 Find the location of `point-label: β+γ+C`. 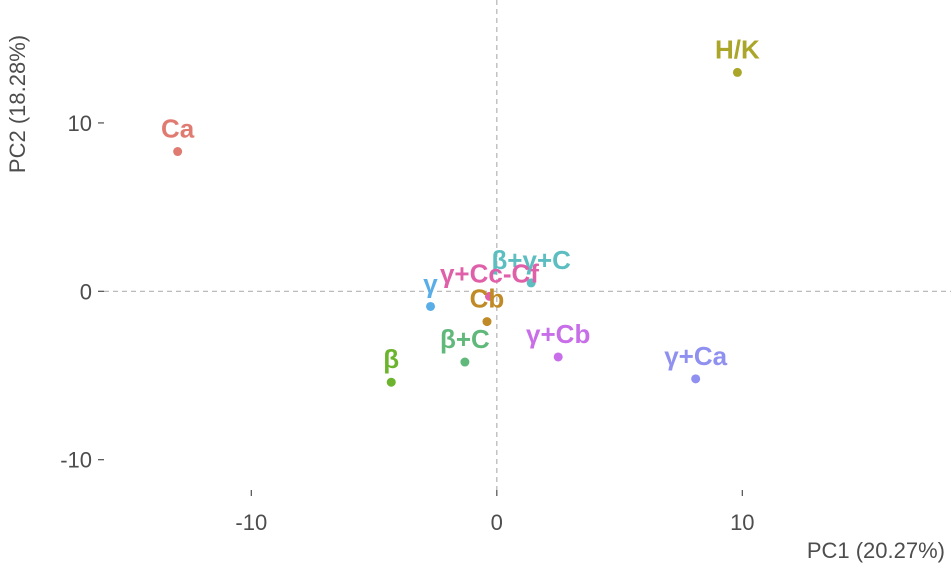

point-label: β+γ+C is located at coordinates (531, 260).